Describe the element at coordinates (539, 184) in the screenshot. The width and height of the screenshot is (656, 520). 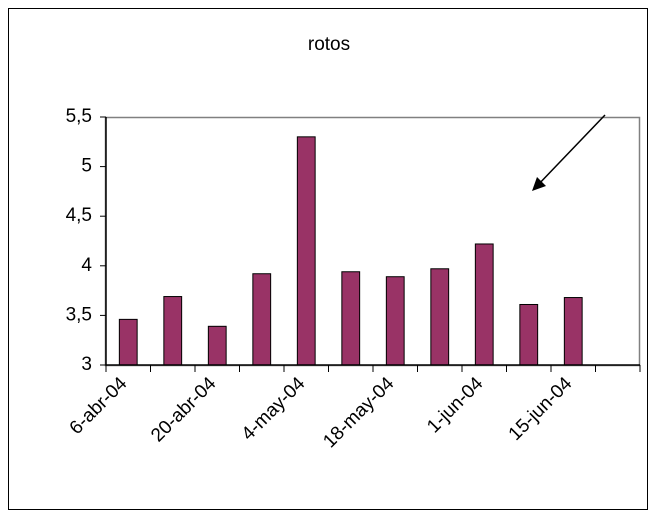
I see `arrow-head` at that location.